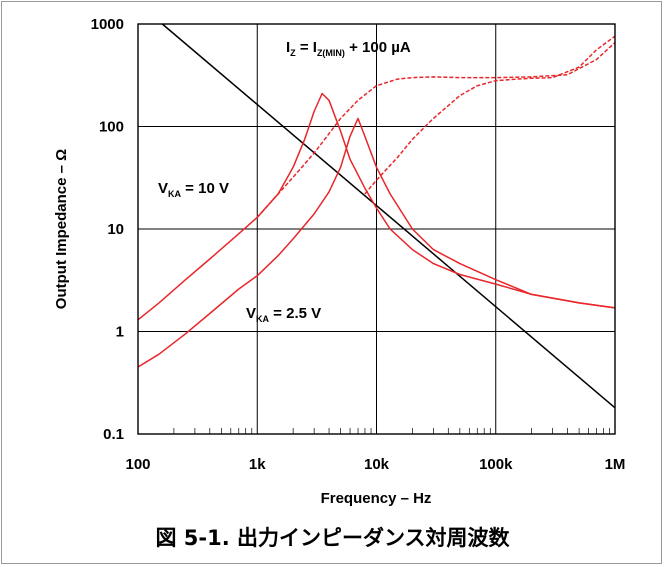  Describe the element at coordinates (332, 538) in the screenshot. I see `figure-caption: 図 5-1. 出力インピーダンス対周波数` at that location.